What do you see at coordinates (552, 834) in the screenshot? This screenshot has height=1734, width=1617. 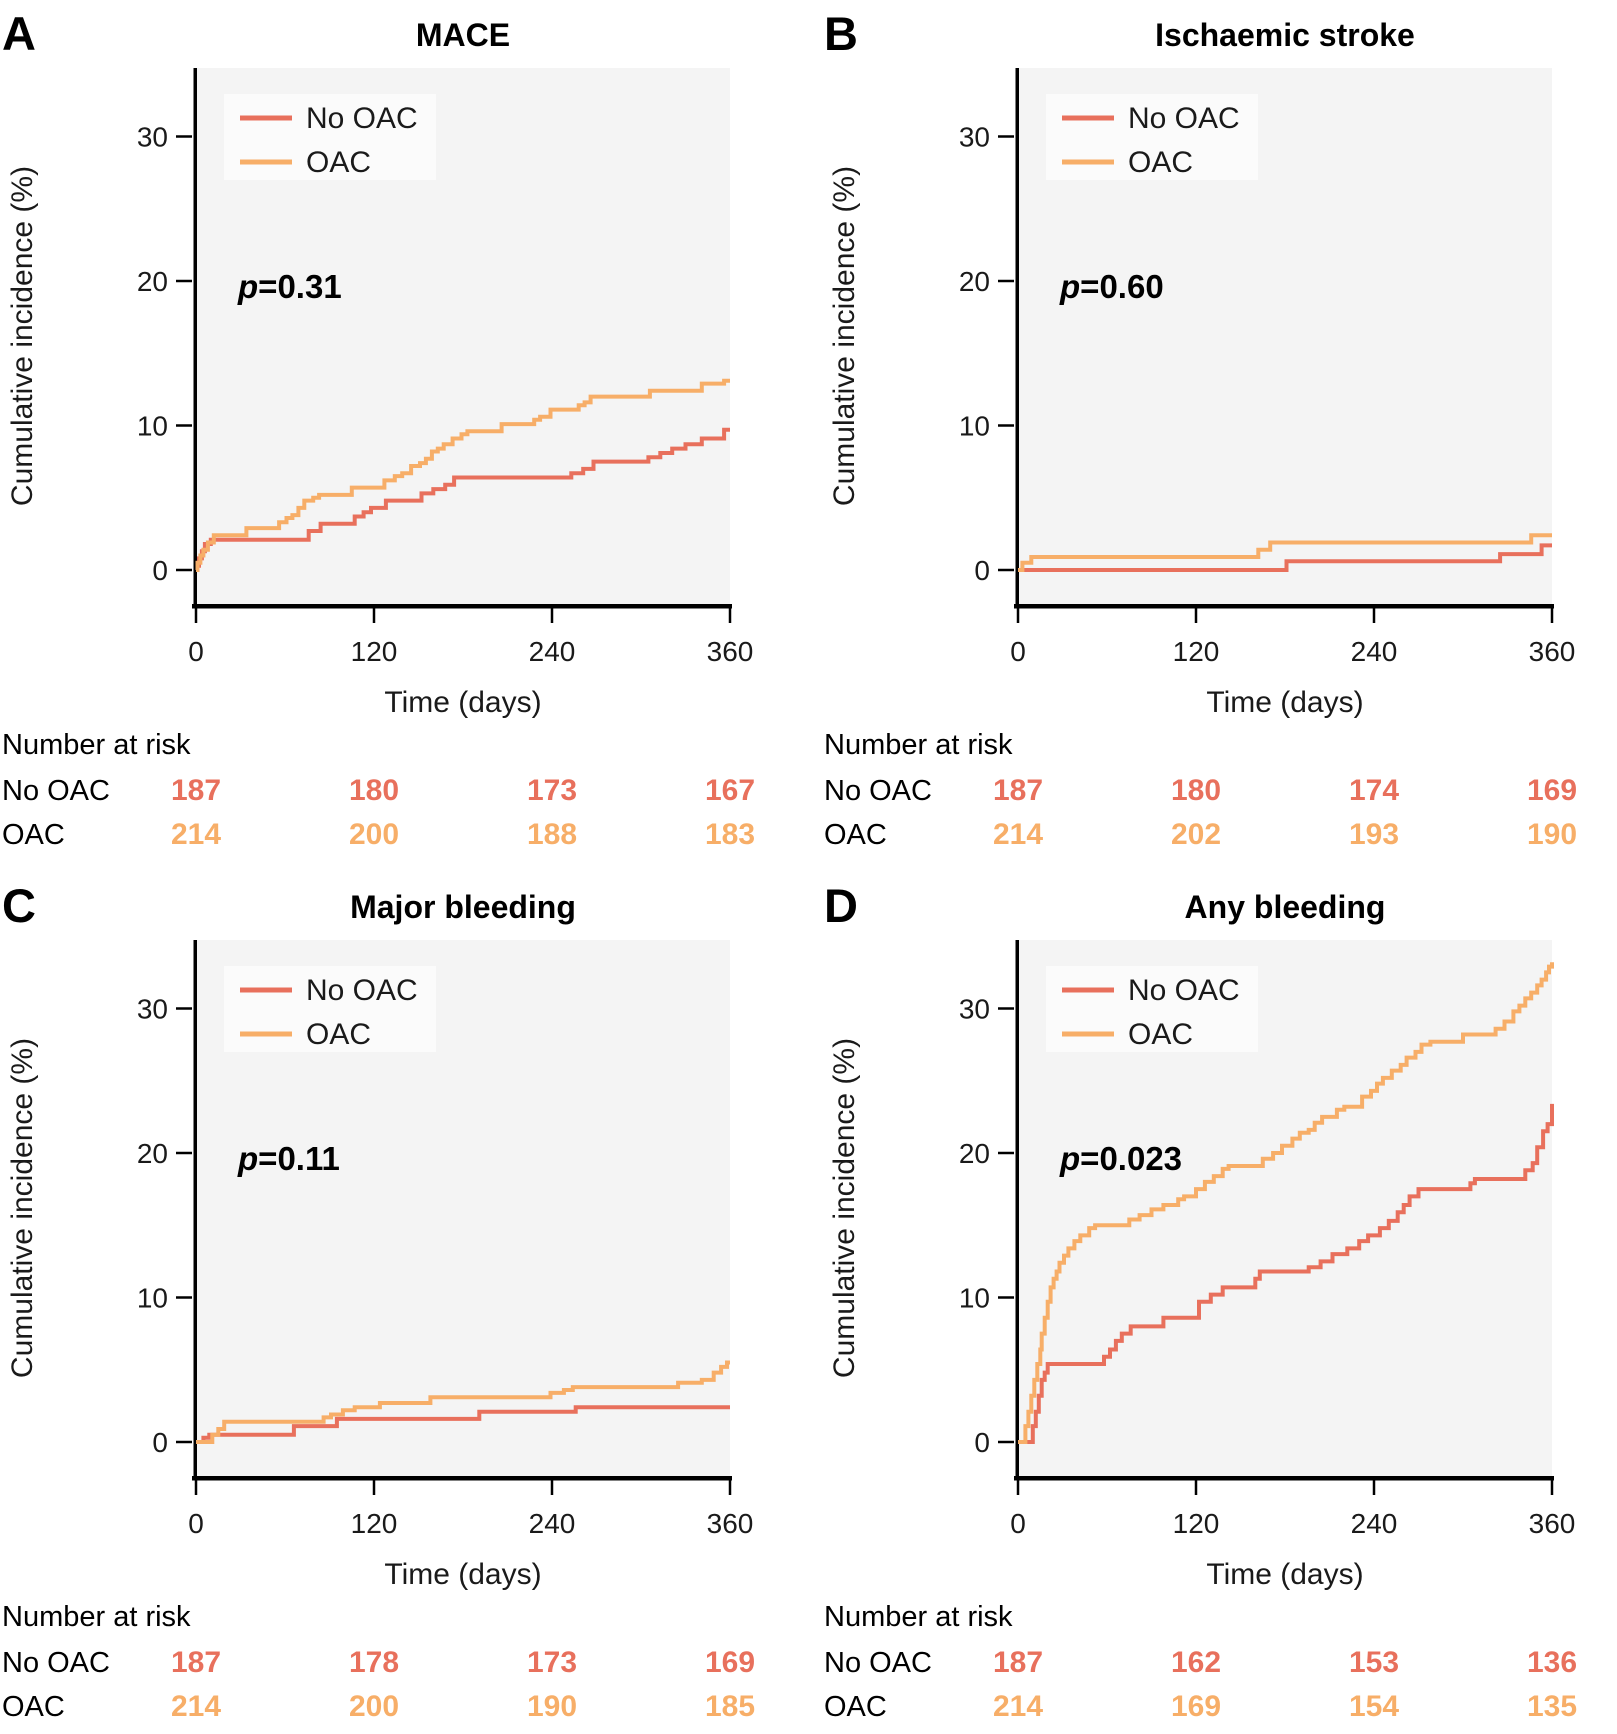 I see `risk-value: 188` at bounding box center [552, 834].